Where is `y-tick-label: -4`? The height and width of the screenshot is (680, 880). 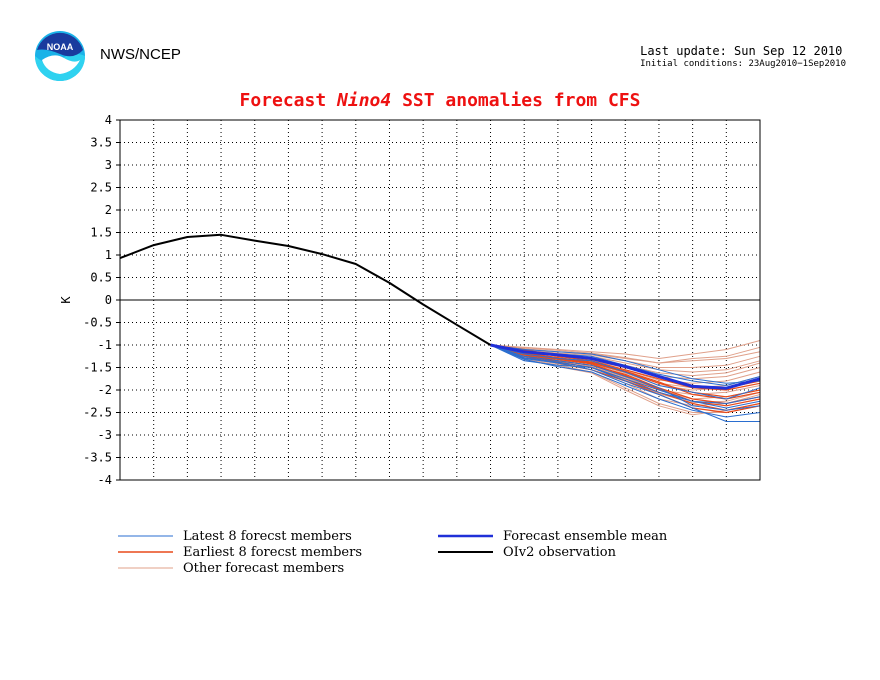
y-tick-label: -4 is located at coordinates (105, 480).